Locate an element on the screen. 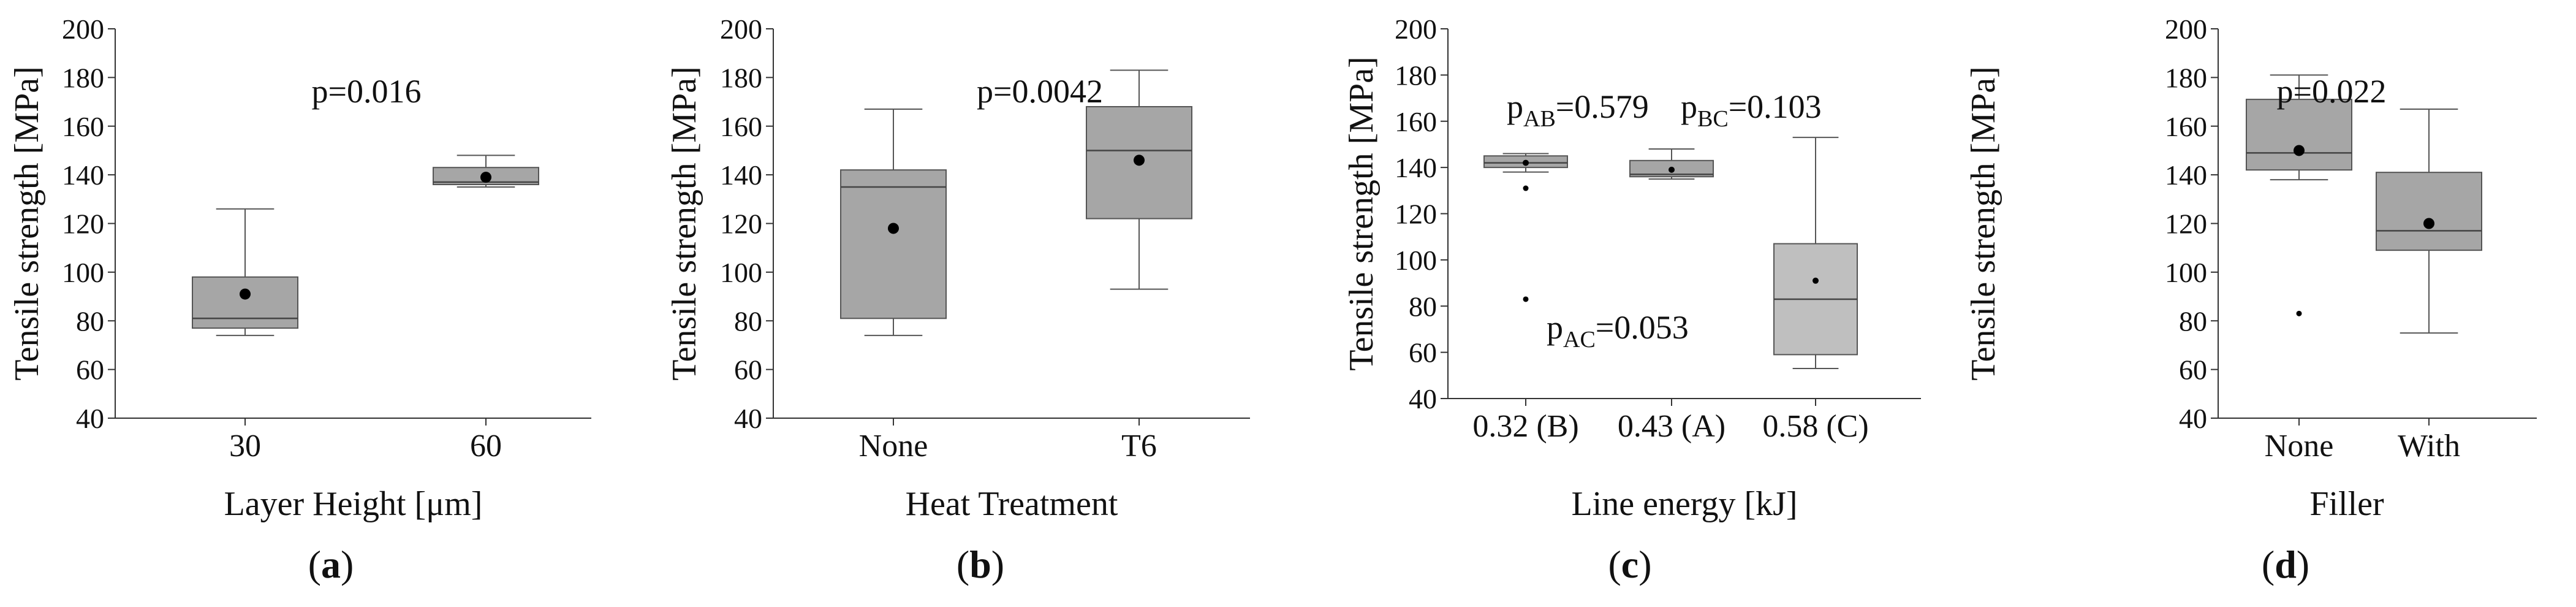 The width and height of the screenshot is (2576, 607). panel-label-letter: a is located at coordinates (331, 564).